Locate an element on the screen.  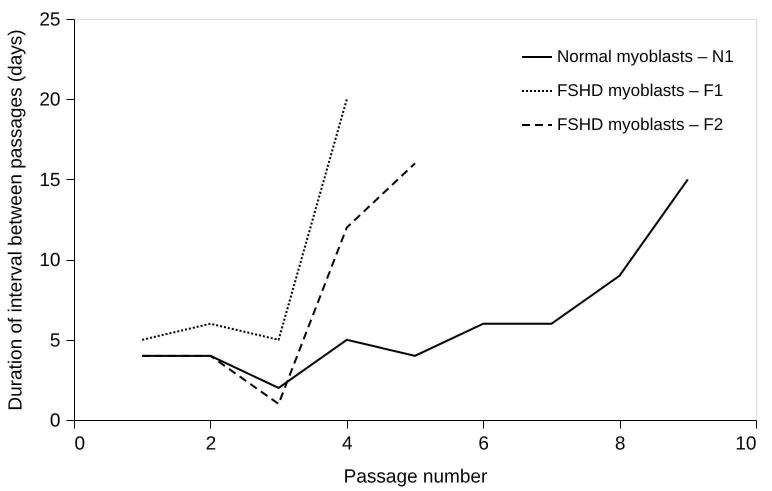
y-tick-label: 5 is located at coordinates (55, 341).